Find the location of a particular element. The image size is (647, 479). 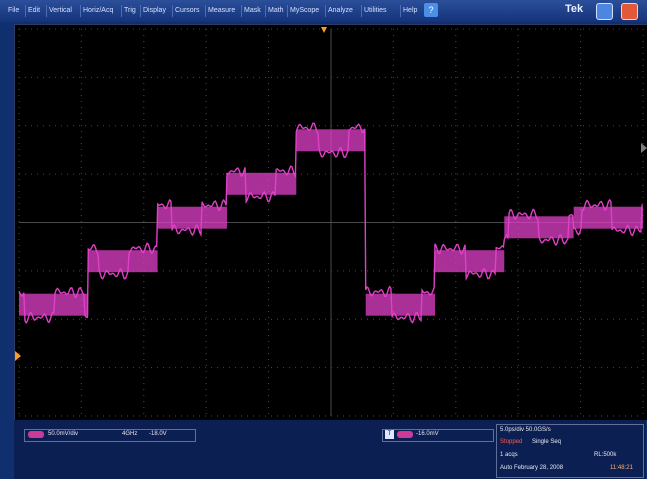

ground-marker-icon is located at coordinates (18, 356).